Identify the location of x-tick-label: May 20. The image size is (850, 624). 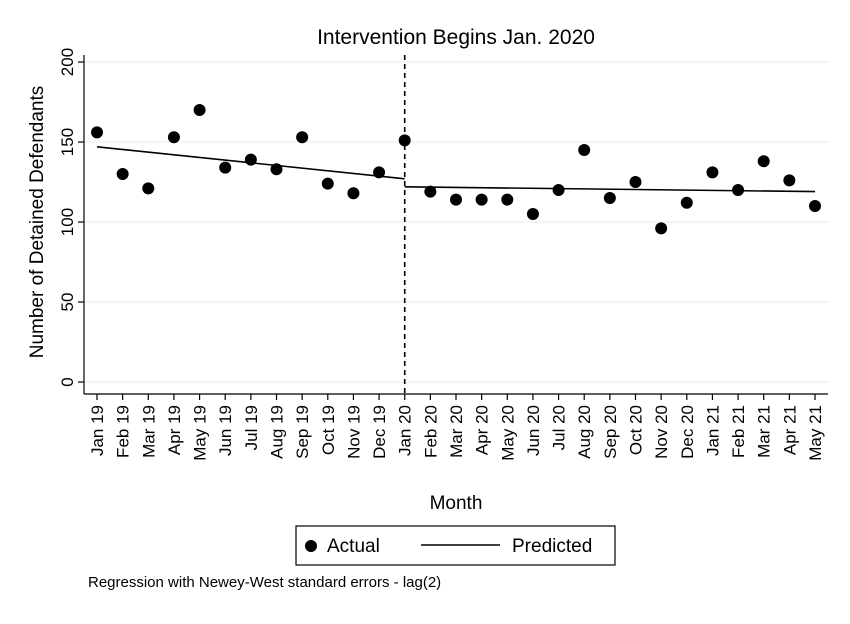
(507, 433).